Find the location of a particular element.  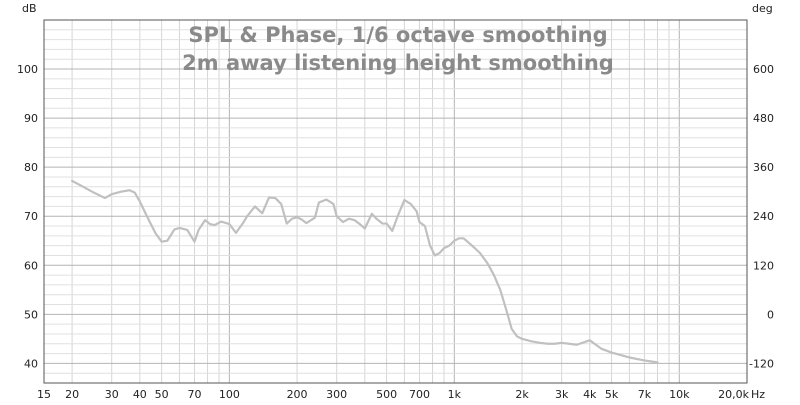

y2-tick-label: -120 is located at coordinates (761, 363).